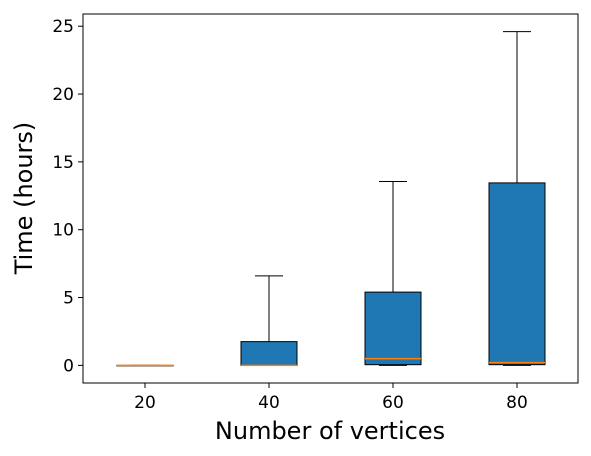 Image resolution: width=591 pixels, height=456 pixels. I want to click on x-tick-label: 60, so click(393, 403).